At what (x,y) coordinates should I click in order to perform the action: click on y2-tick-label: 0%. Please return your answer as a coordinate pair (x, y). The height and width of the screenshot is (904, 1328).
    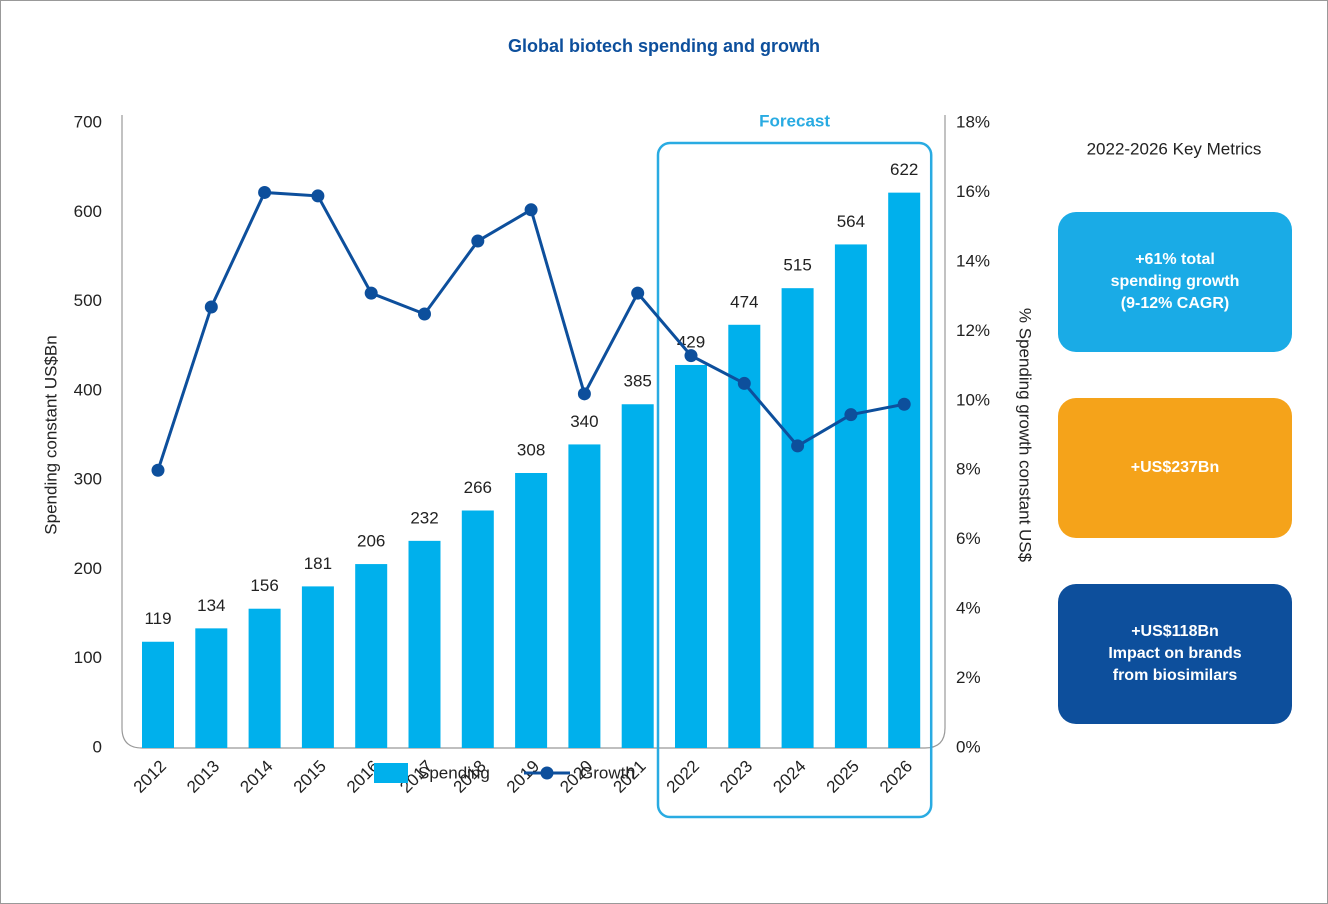
    Looking at the image, I should click on (968, 746).